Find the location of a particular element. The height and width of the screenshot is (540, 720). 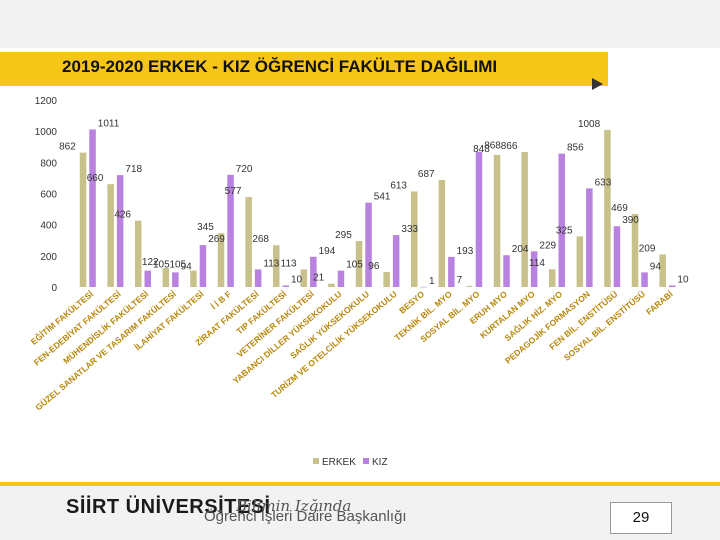

data-label-erkek: 7 is located at coordinates (460, 280).